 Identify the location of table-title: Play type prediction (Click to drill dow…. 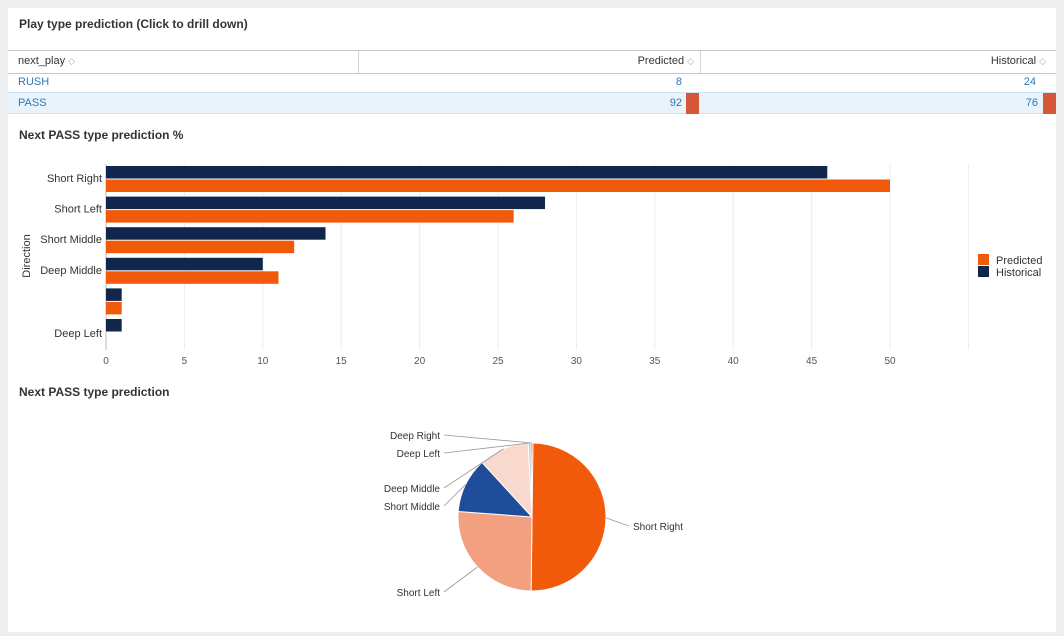
(133, 24).